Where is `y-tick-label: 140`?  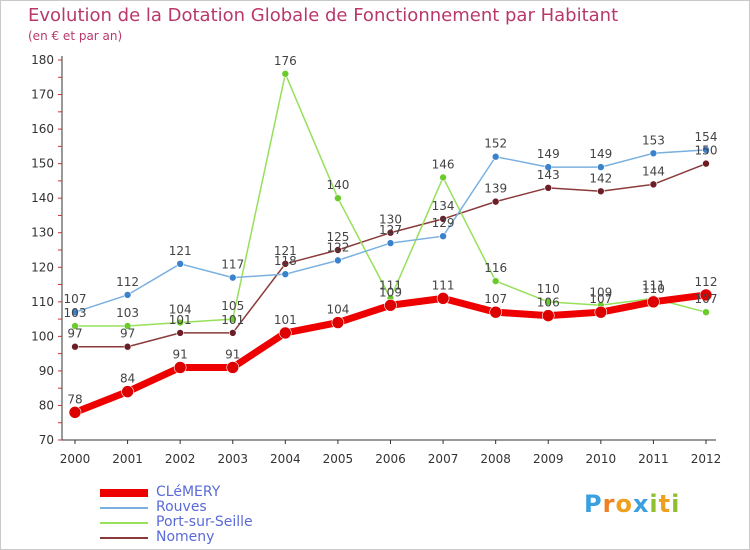
y-tick-label: 140 is located at coordinates (42, 198).